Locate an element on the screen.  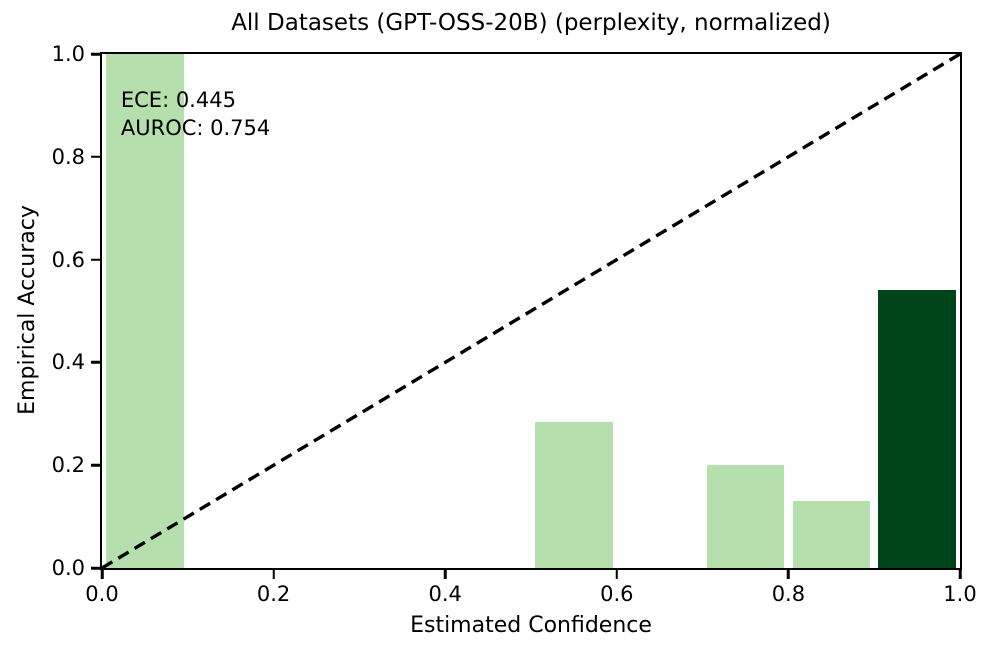
x-tick-label: 1.0 is located at coordinates (960, 594).